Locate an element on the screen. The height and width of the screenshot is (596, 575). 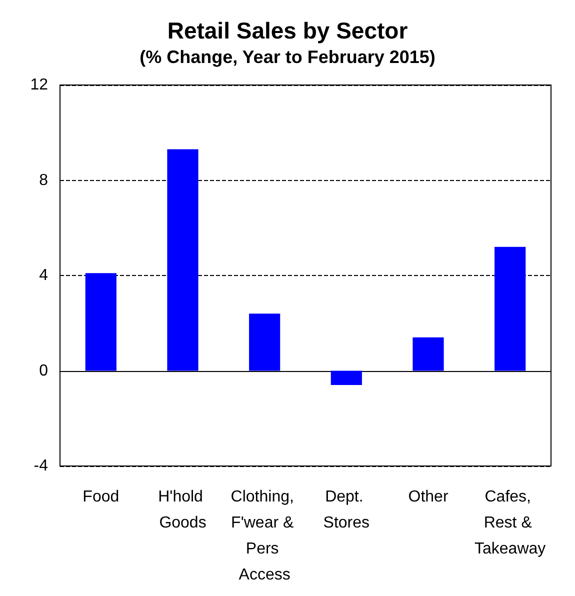
x-tick-label: H'hold Goods is located at coordinates (183, 510).